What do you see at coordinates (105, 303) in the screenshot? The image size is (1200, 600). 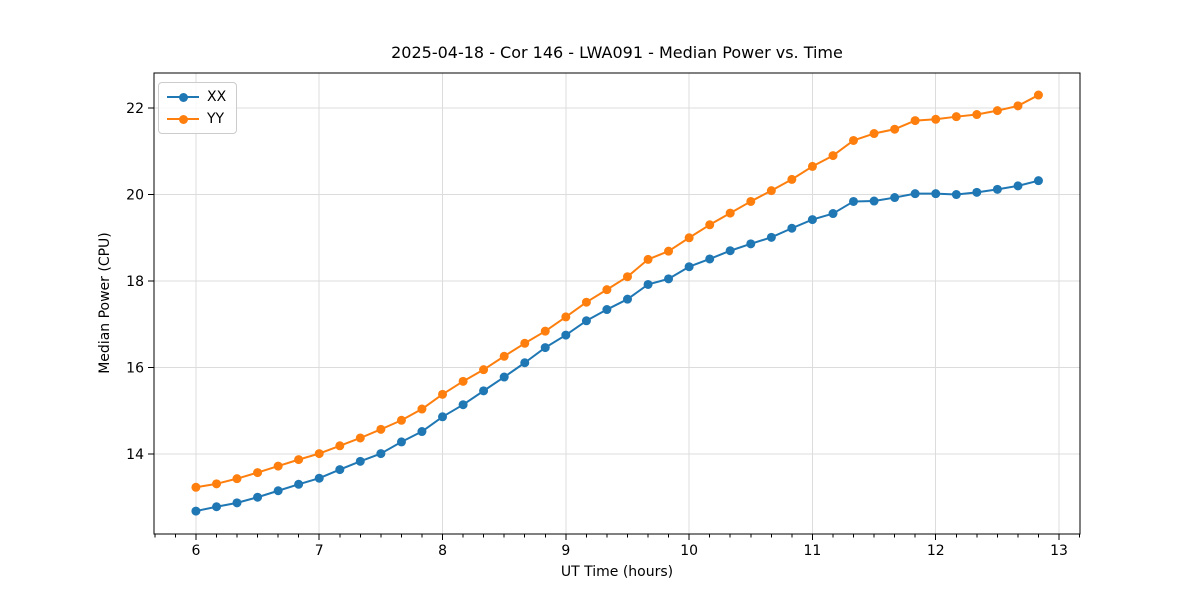 I see `y-axis-label: Median Power (CPU)` at bounding box center [105, 303].